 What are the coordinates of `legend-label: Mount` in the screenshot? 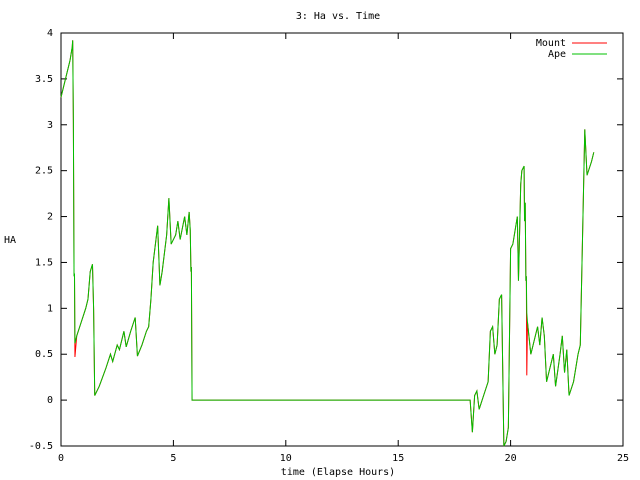 It's located at (551, 43).